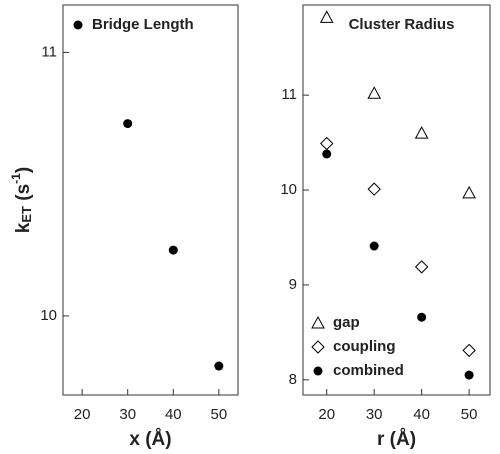  What do you see at coordinates (23, 195) in the screenshot?
I see `y-label-part: (s` at bounding box center [23, 195].